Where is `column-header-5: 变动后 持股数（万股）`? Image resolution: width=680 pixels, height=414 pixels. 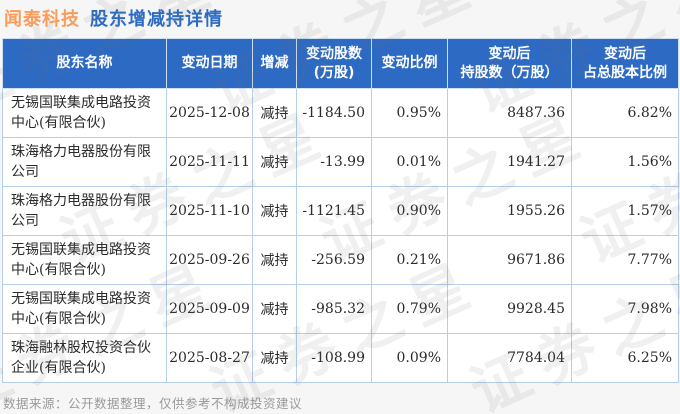
column-header-5: 变动后 持股数（万股） is located at coordinates (509, 63).